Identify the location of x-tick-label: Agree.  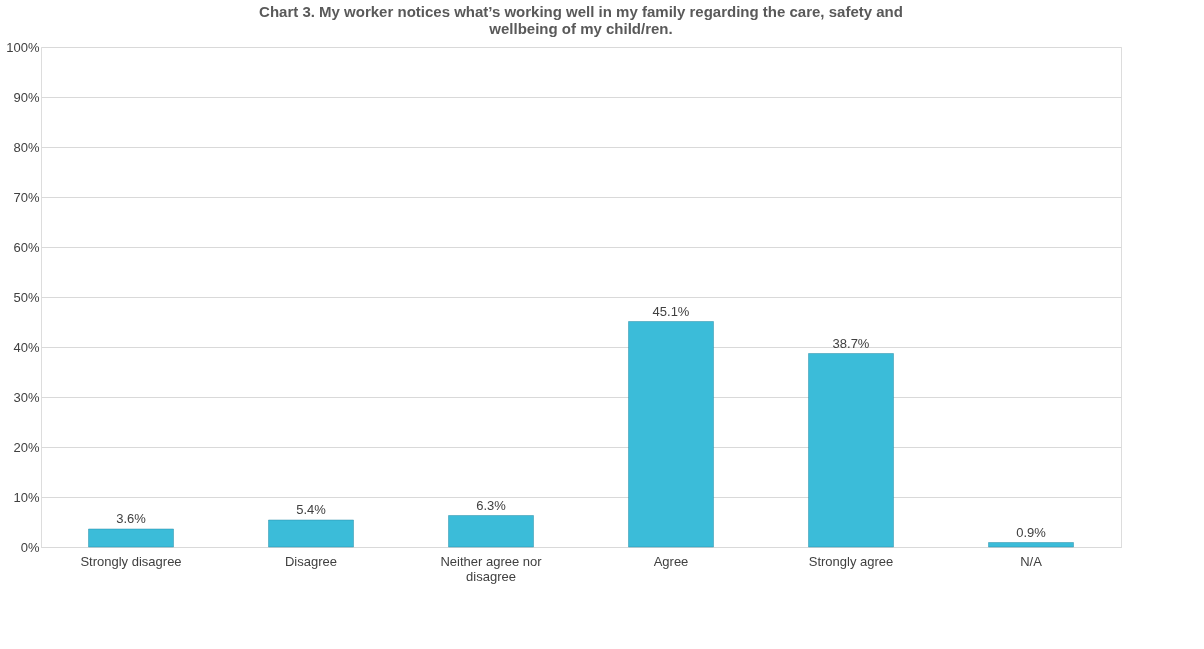
(671, 561).